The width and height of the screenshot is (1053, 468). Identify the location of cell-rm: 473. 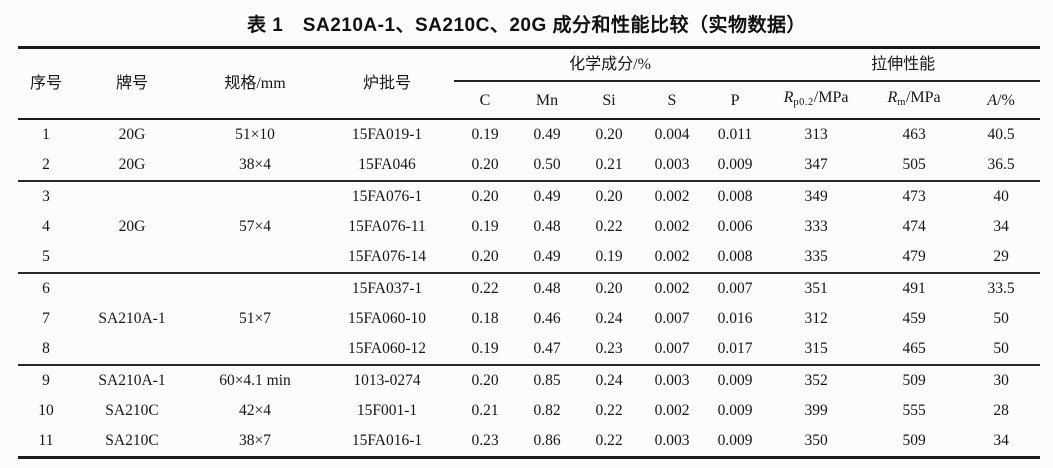
(914, 196).